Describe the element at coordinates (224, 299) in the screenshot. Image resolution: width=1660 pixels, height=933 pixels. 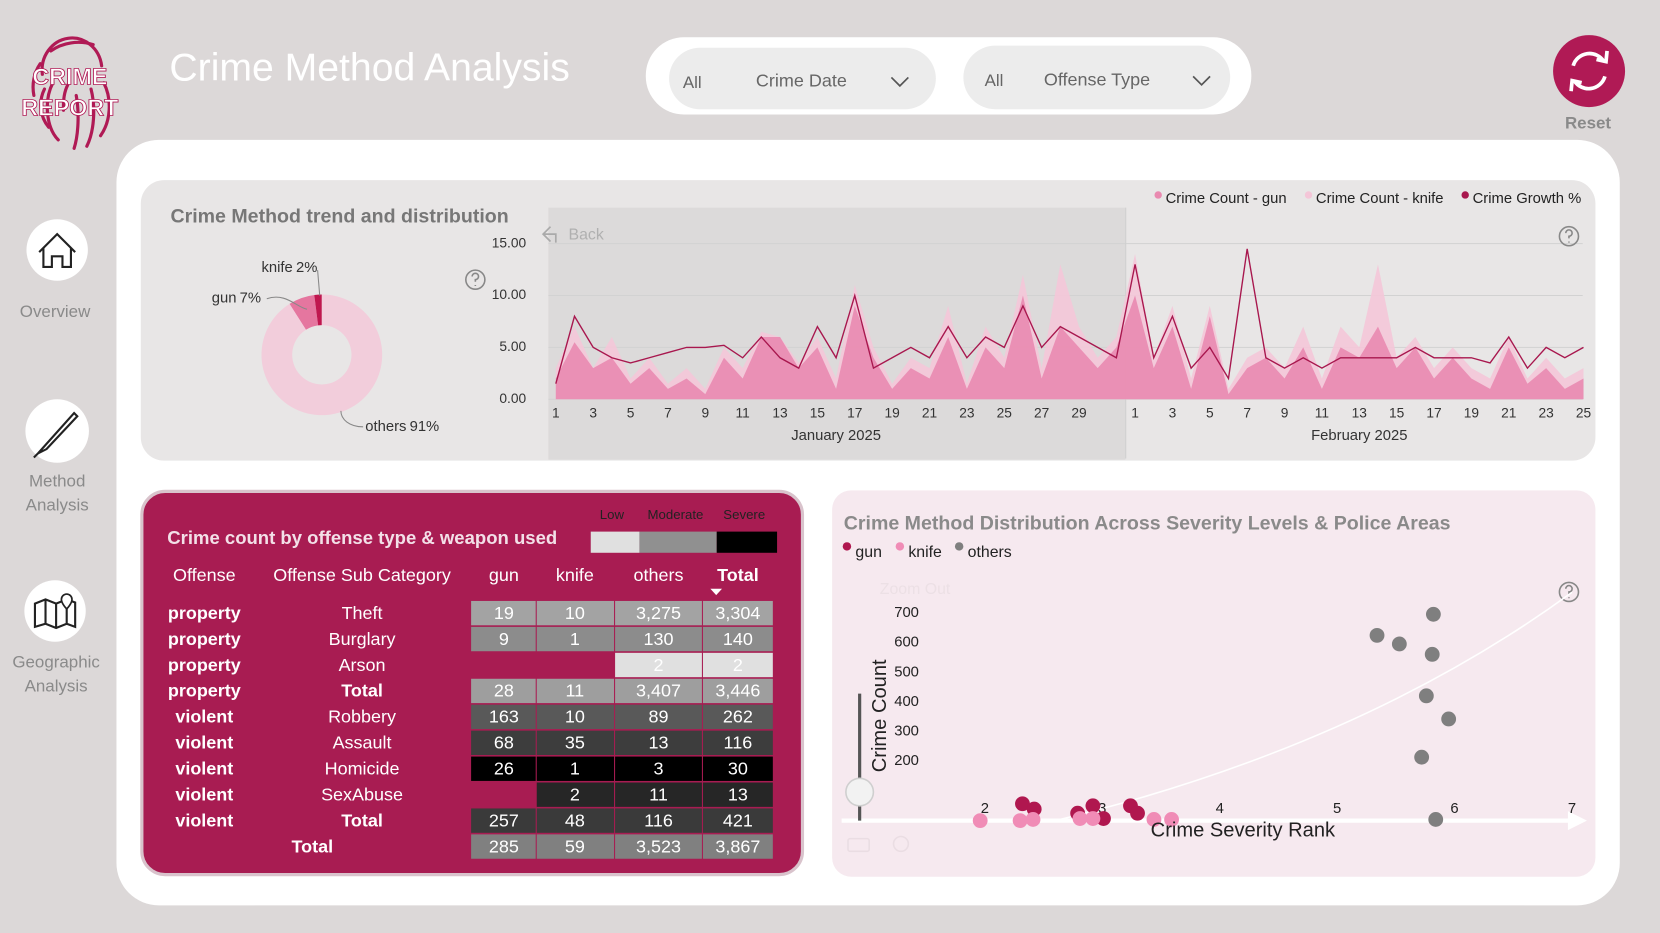
I see `donut-category: gun` at that location.